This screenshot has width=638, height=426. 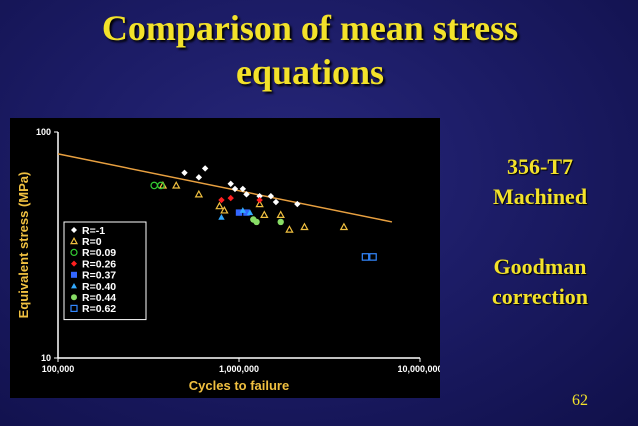 I want to click on material-line-1: 356-T7, so click(x=540, y=166).